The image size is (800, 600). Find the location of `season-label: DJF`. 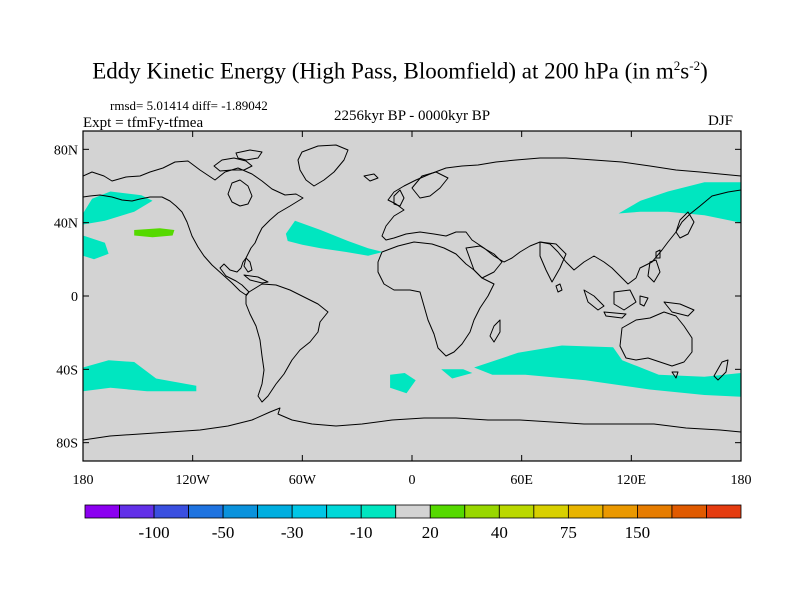

season-label: DJF is located at coordinates (721, 121).